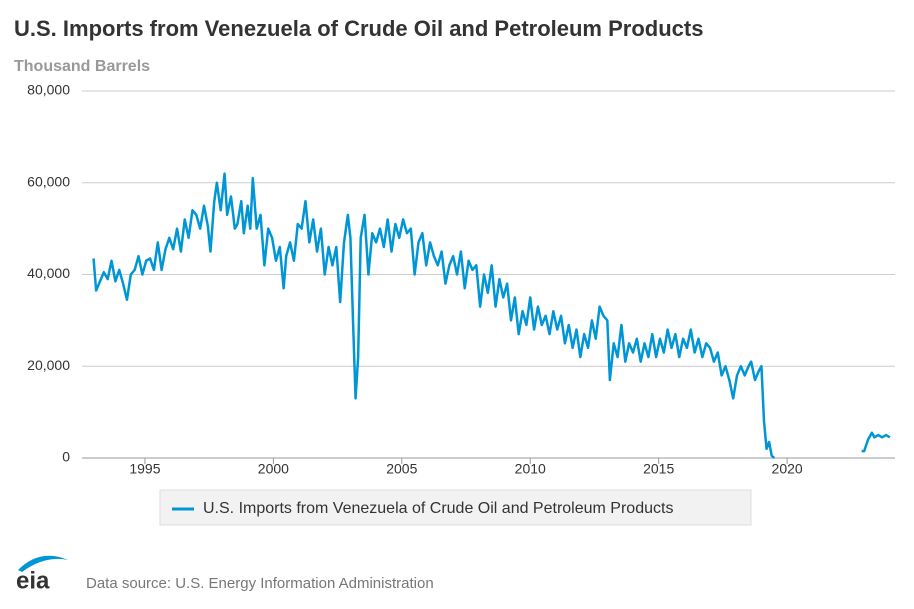 Image resolution: width=914 pixels, height=609 pixels. I want to click on x-tick-label: 2020, so click(787, 469).